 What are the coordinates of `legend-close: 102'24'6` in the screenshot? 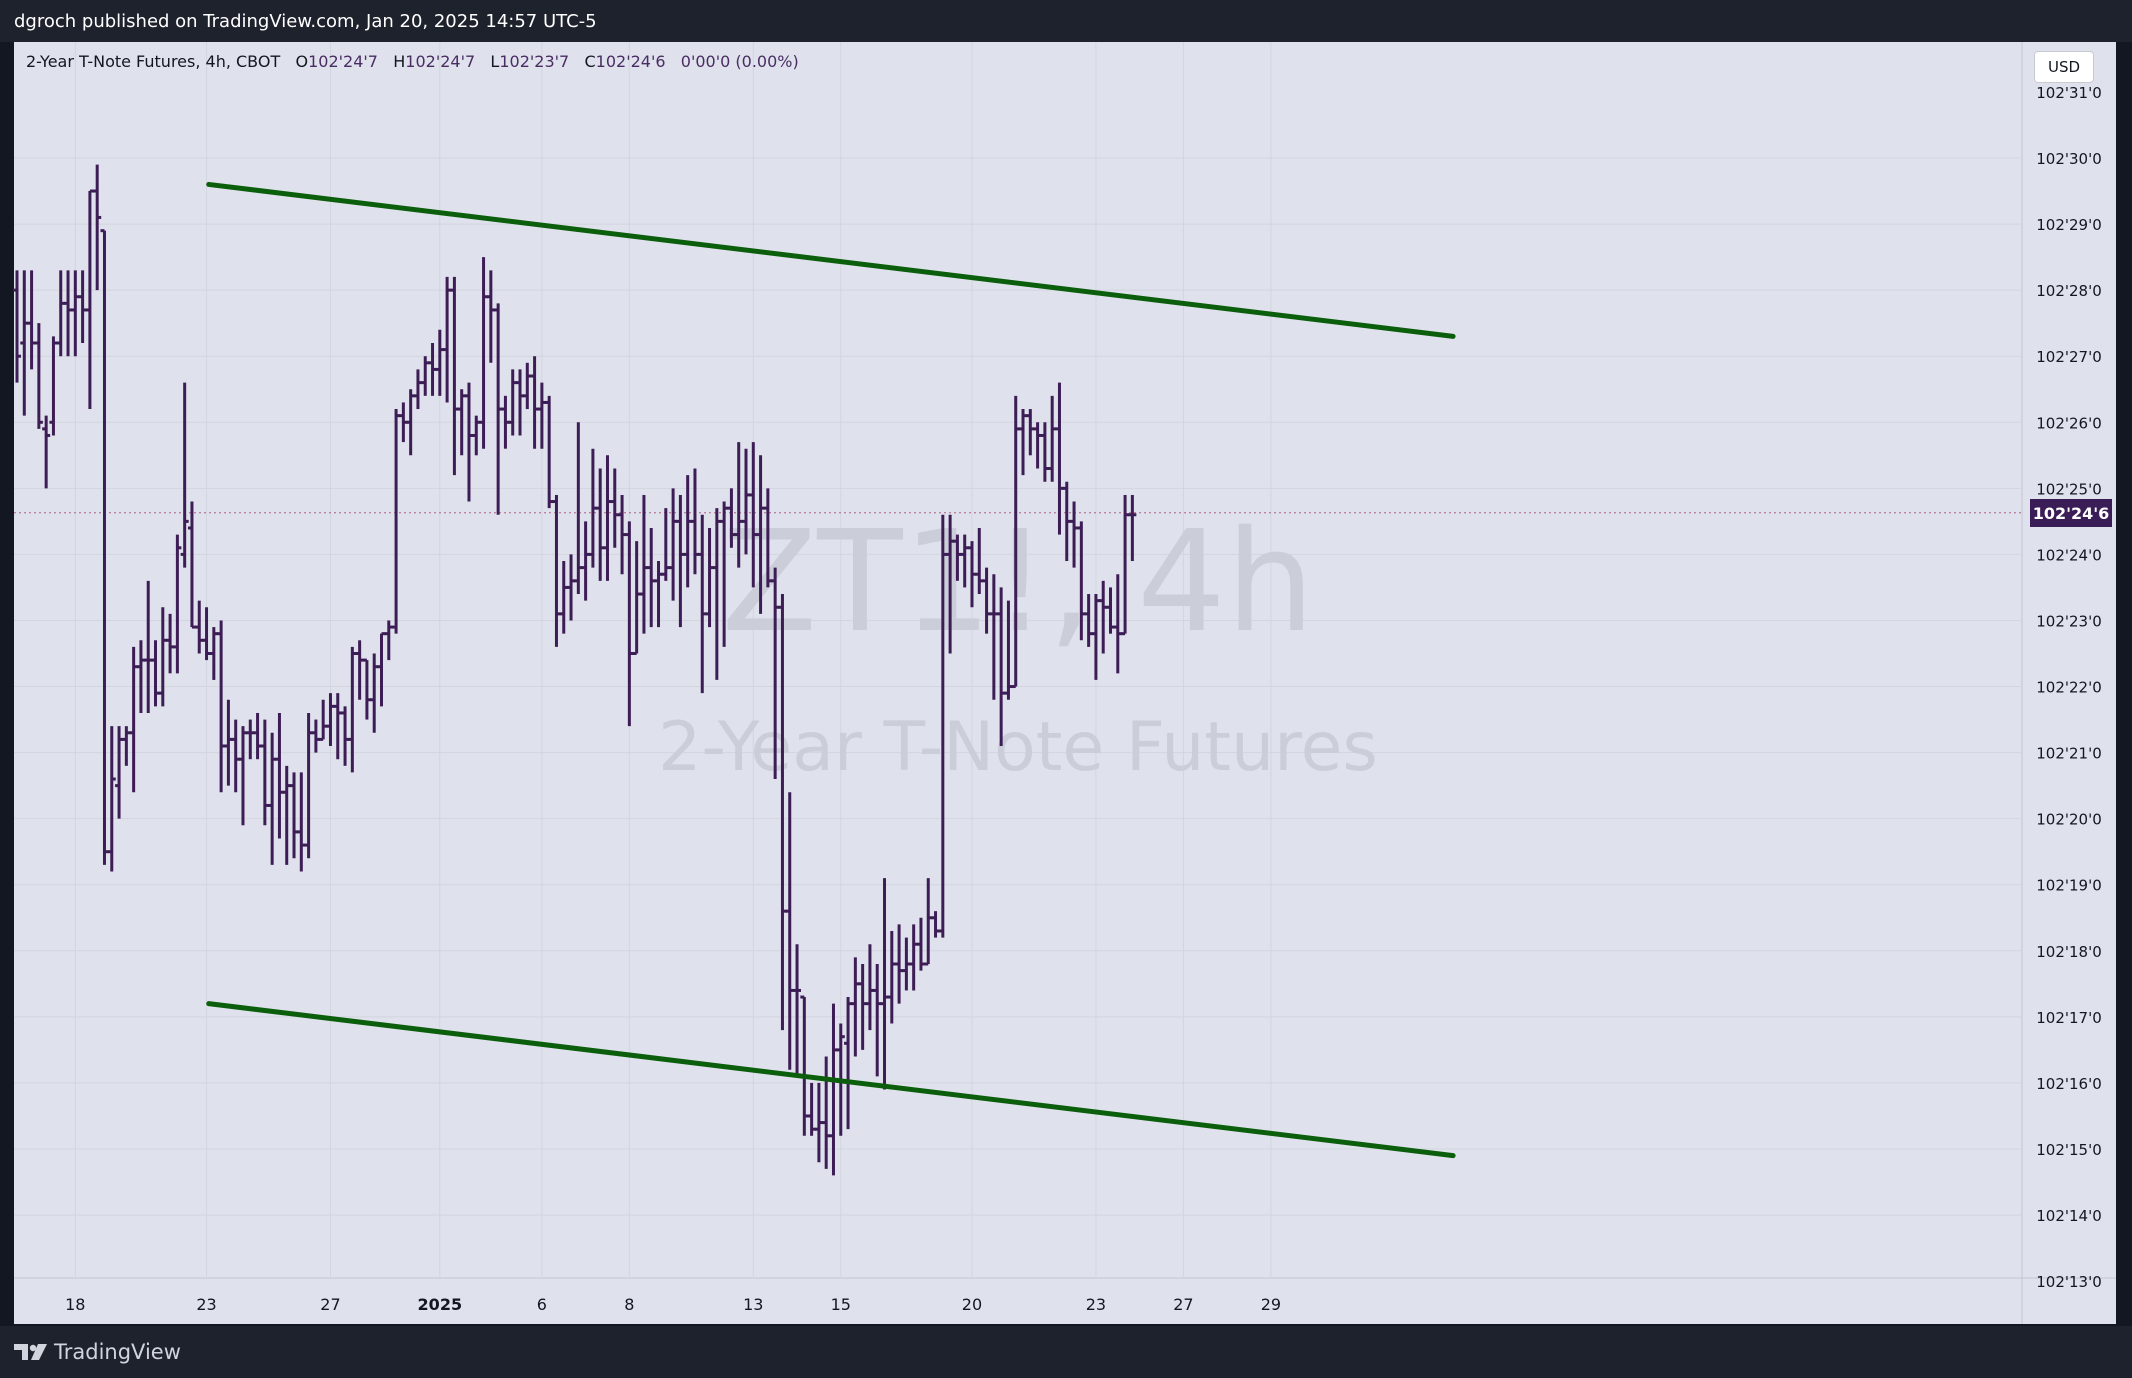 It's located at (630, 61).